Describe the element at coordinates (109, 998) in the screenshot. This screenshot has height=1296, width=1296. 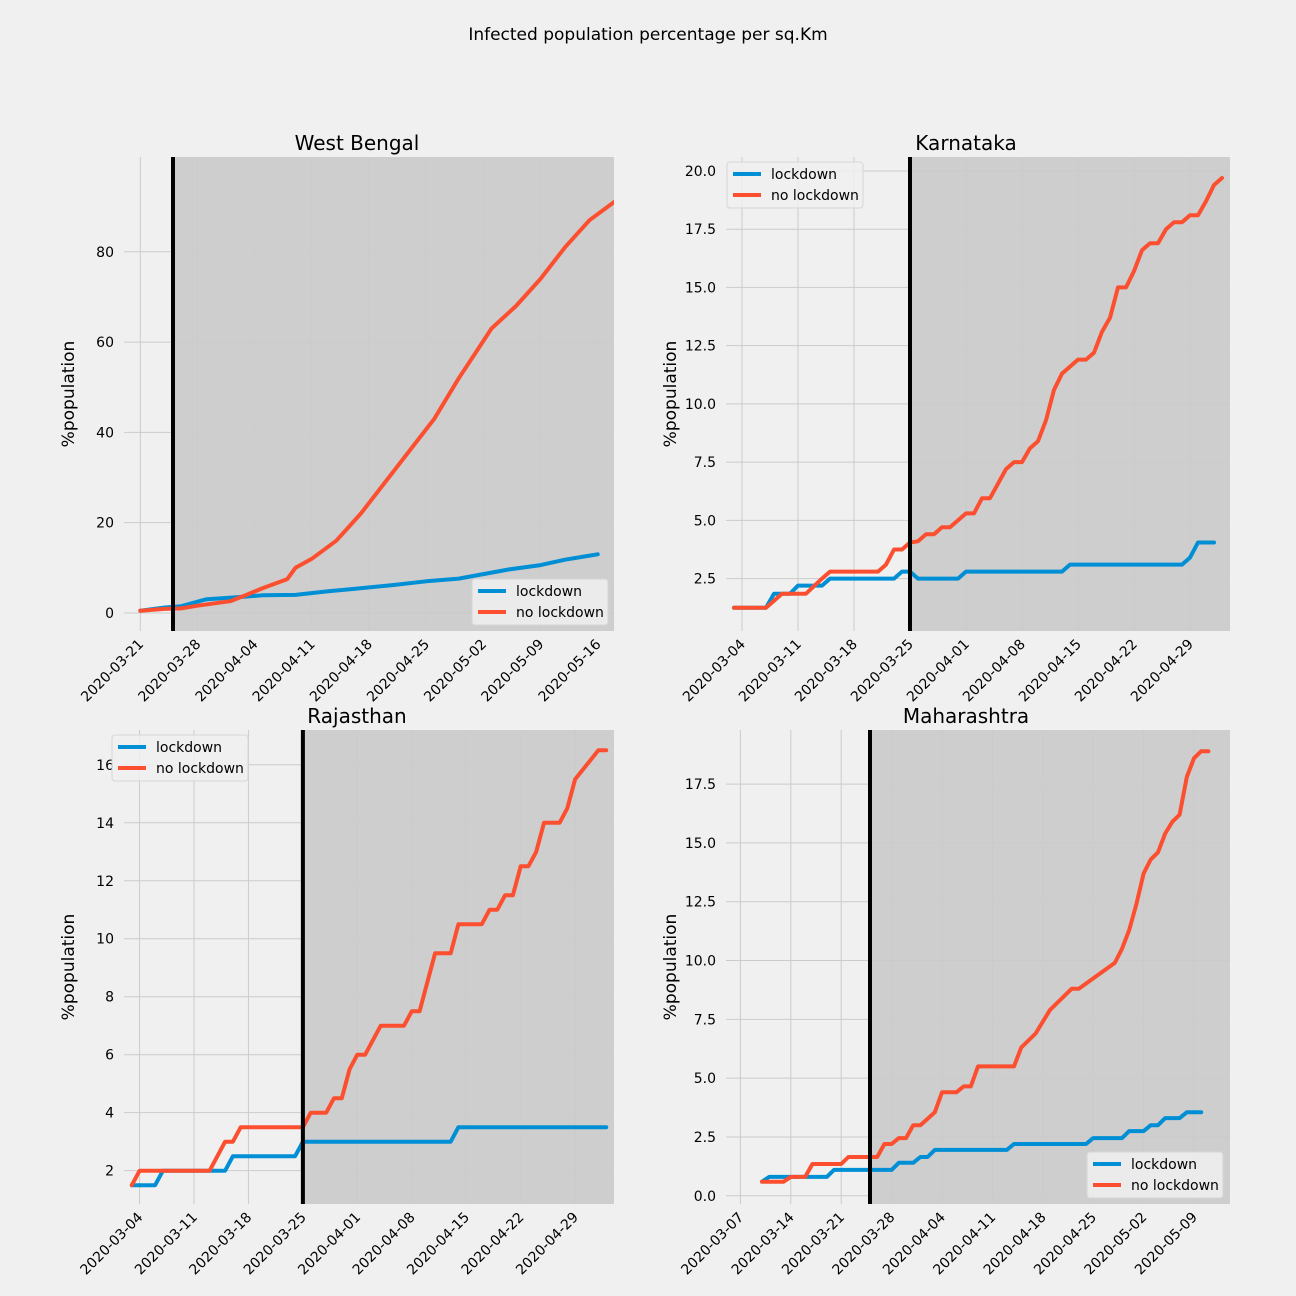
I see `y-tick-label: 8` at that location.